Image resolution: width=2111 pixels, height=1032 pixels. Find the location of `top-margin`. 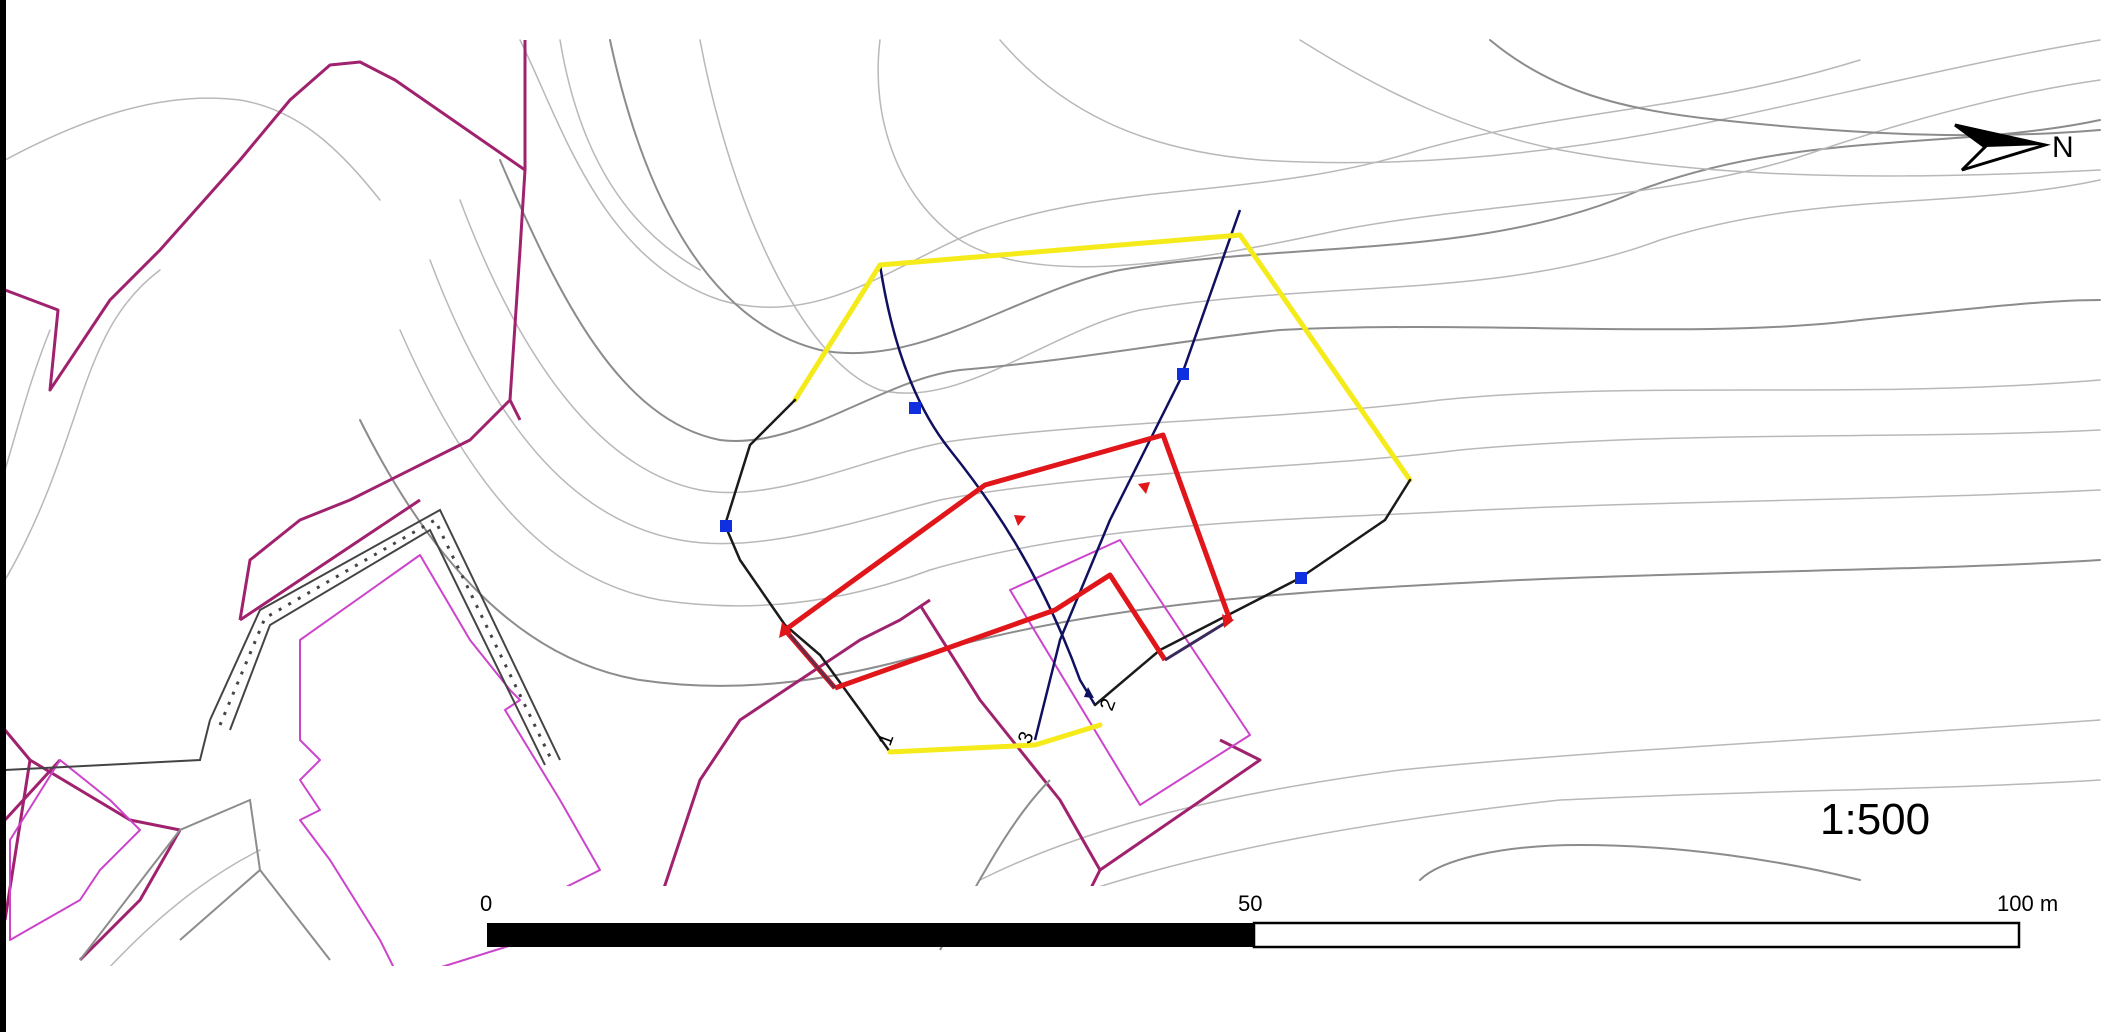

top-margin is located at coordinates (1055, 19).